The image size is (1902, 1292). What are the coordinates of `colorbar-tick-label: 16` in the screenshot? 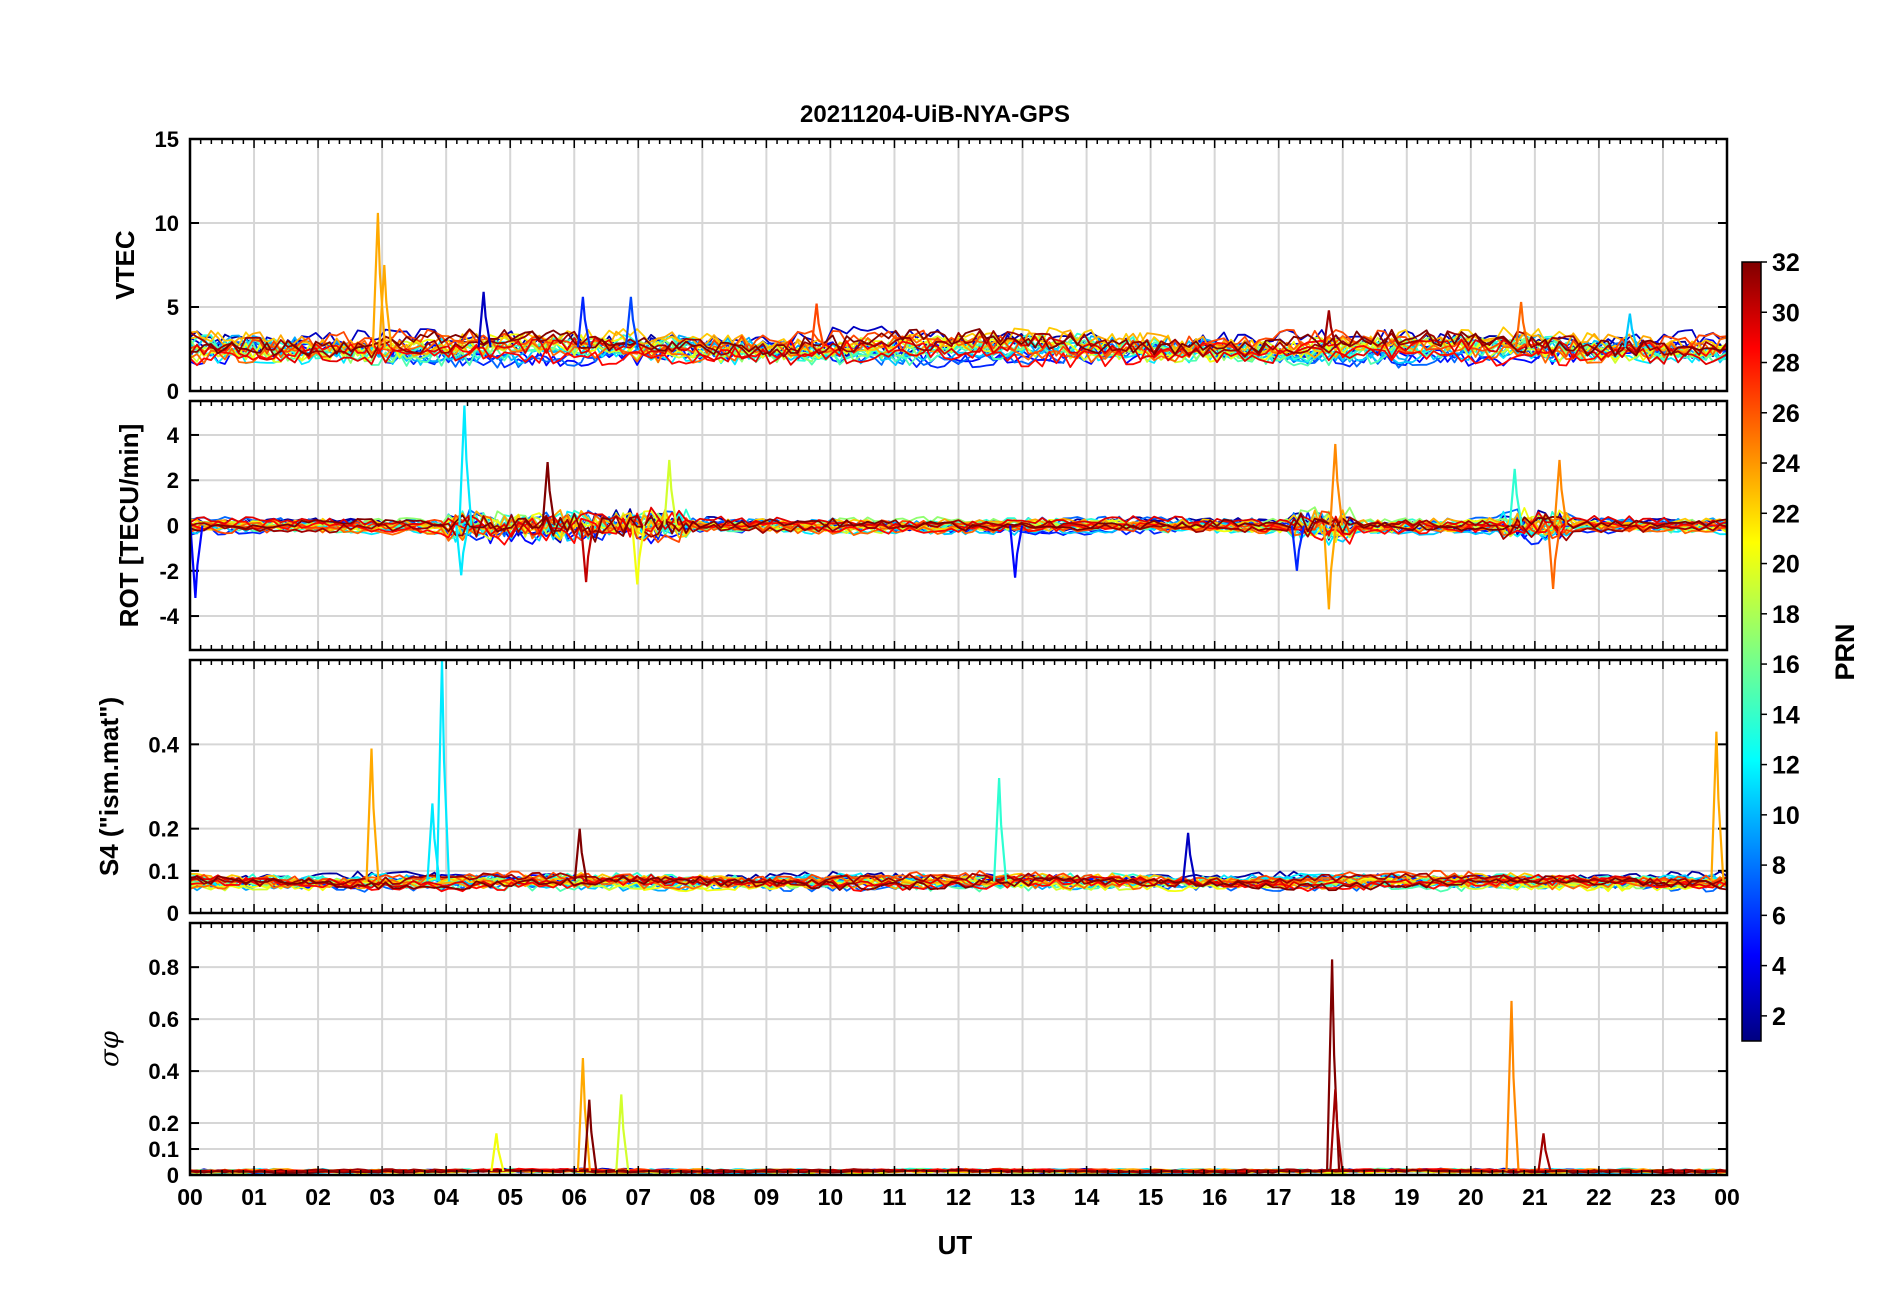 It's located at (1786, 665).